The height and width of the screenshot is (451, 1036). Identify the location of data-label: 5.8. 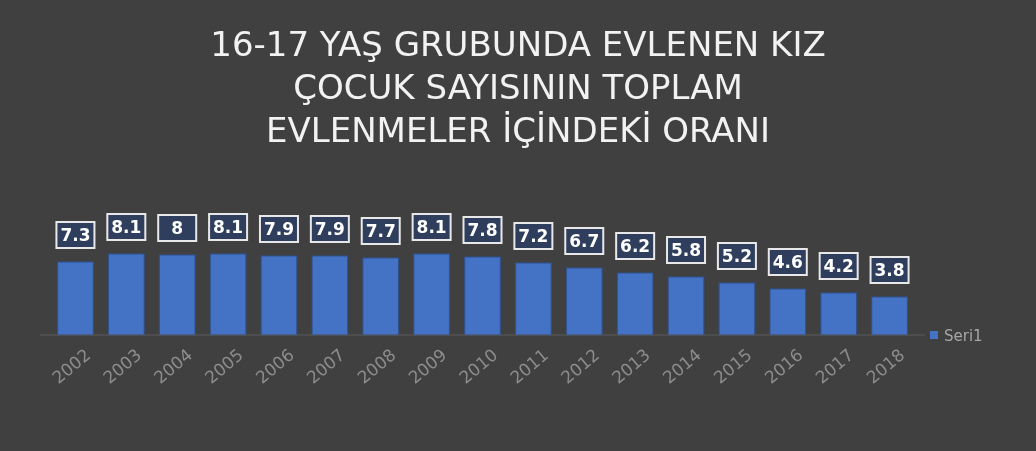
(686, 250).